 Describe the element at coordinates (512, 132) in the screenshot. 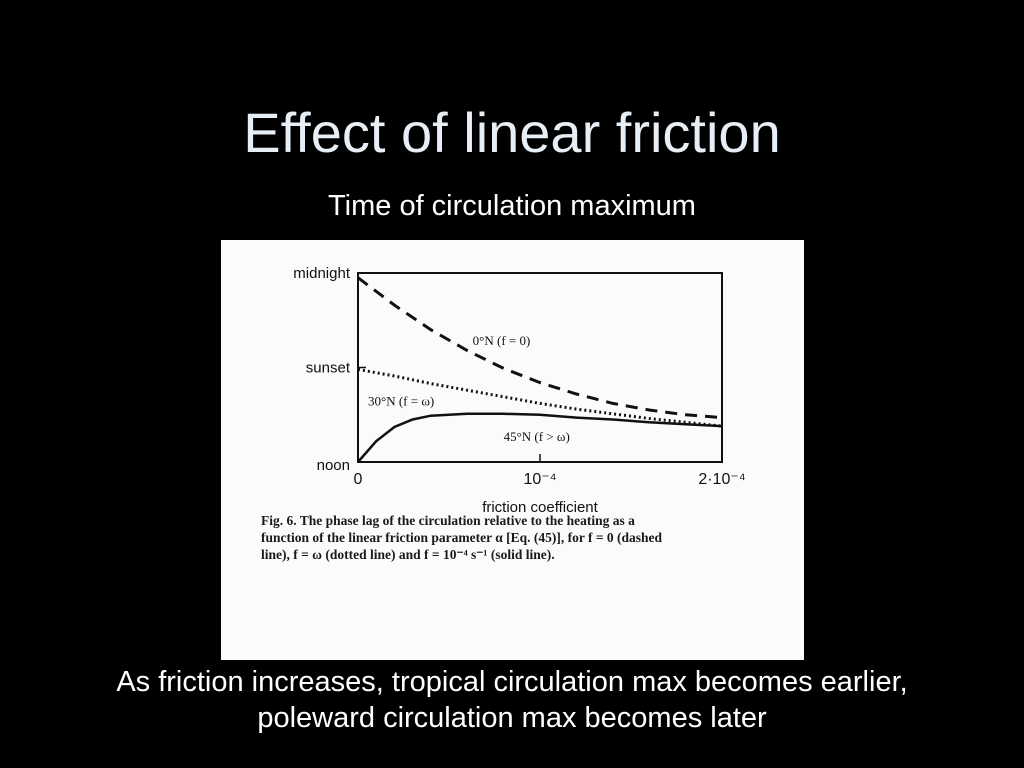

I see `slide-title: Effect of linear friction` at that location.